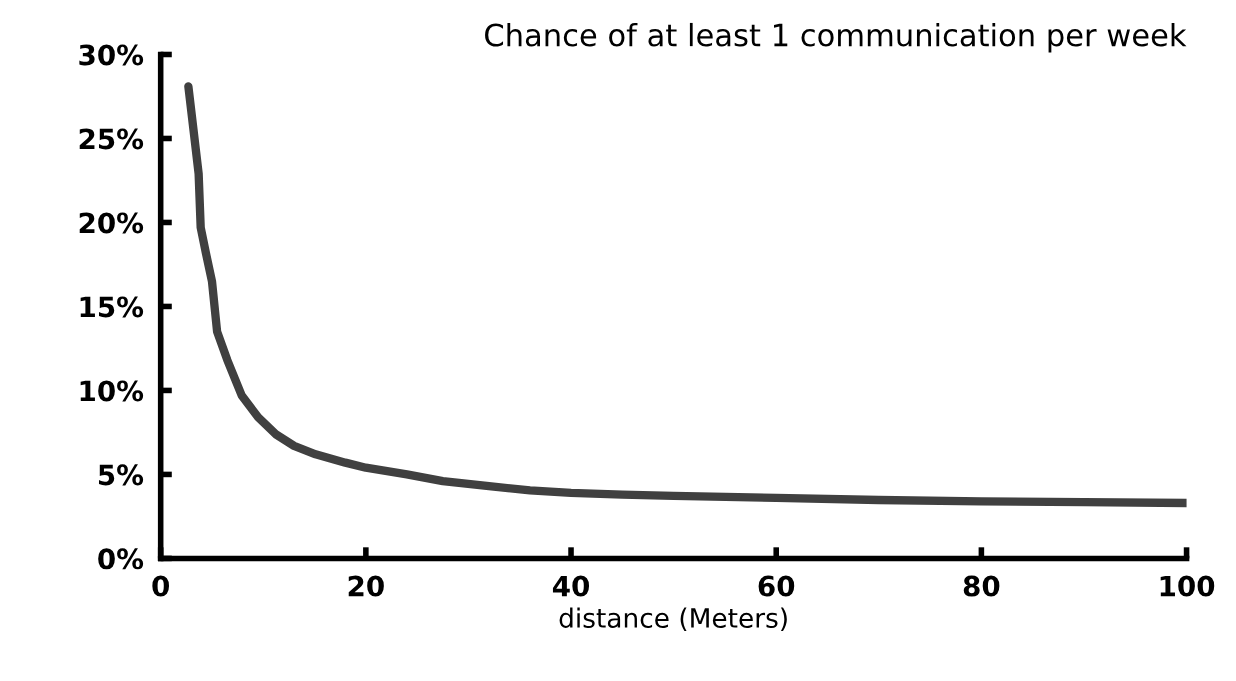  What do you see at coordinates (112, 307) in the screenshot?
I see `y-tick-label: 15%` at bounding box center [112, 307].